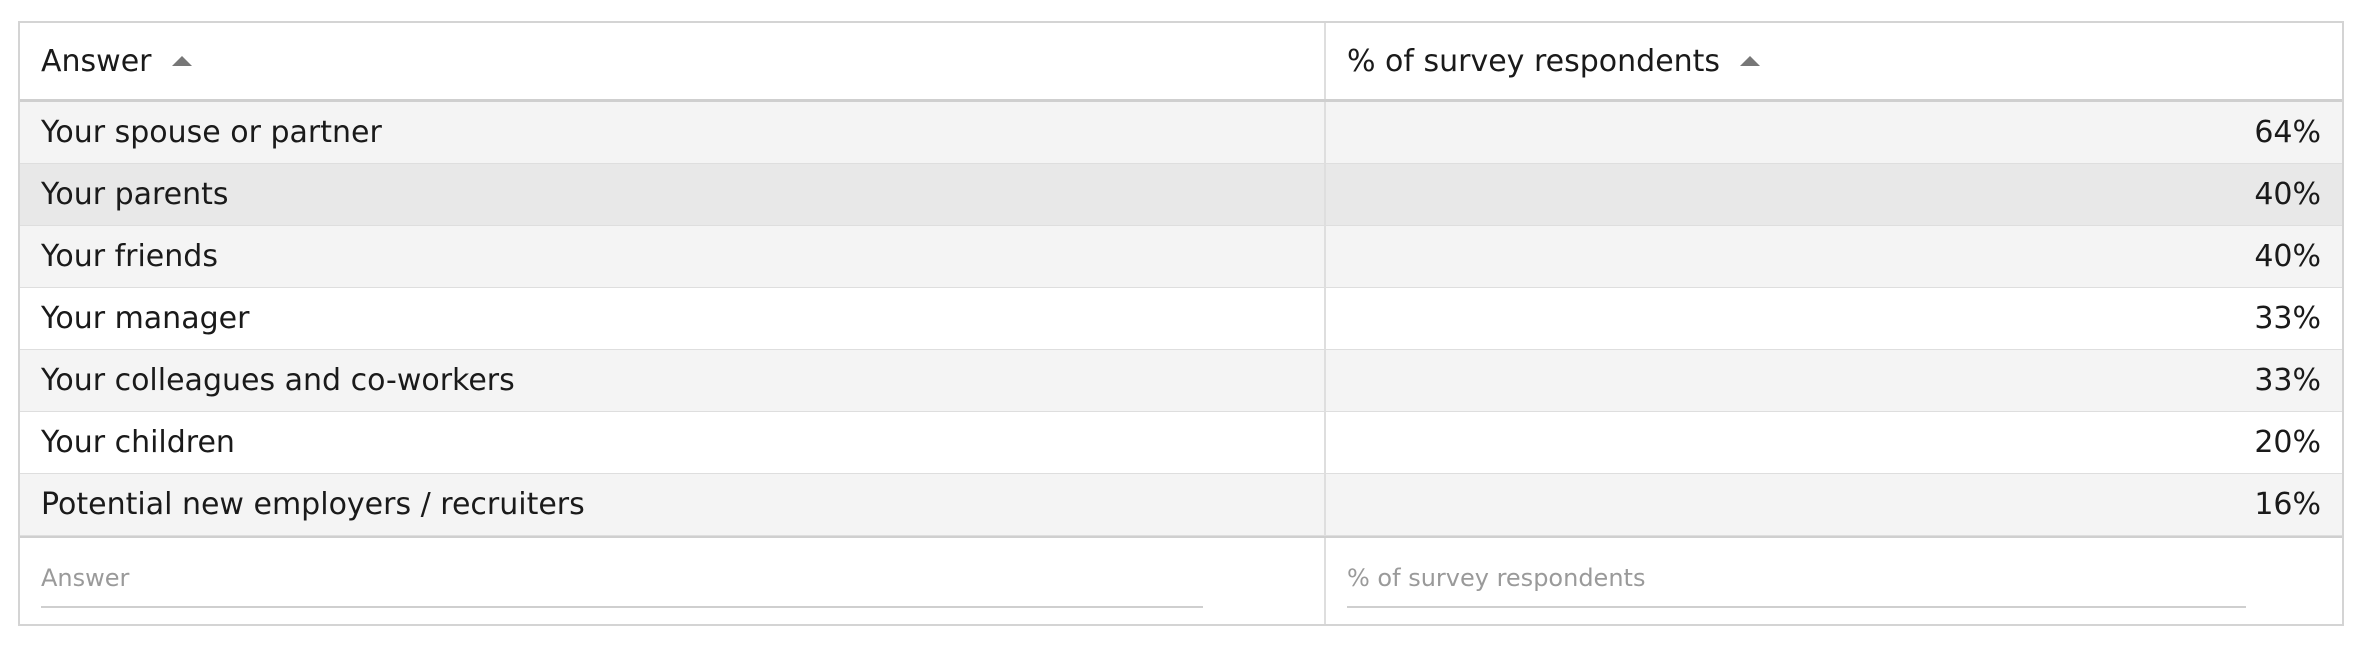  I want to click on table-cell: 16%, so click(2287, 504).